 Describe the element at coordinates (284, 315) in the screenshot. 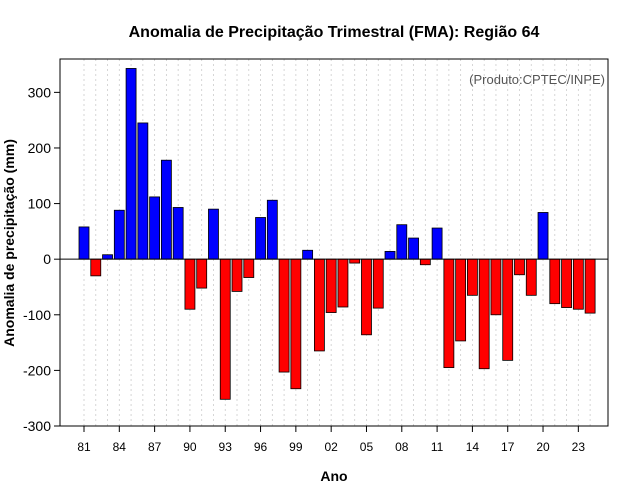

I see `bar-1998` at that location.